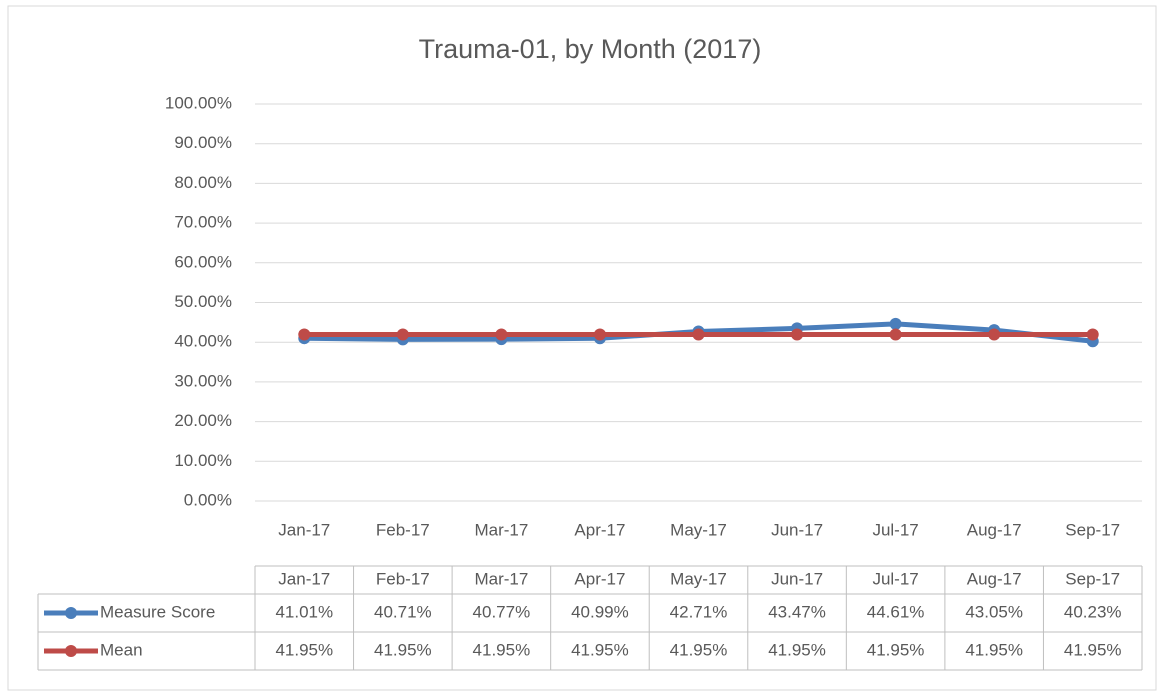  What do you see at coordinates (501, 578) in the screenshot?
I see `table-header: Mar-17` at bounding box center [501, 578].